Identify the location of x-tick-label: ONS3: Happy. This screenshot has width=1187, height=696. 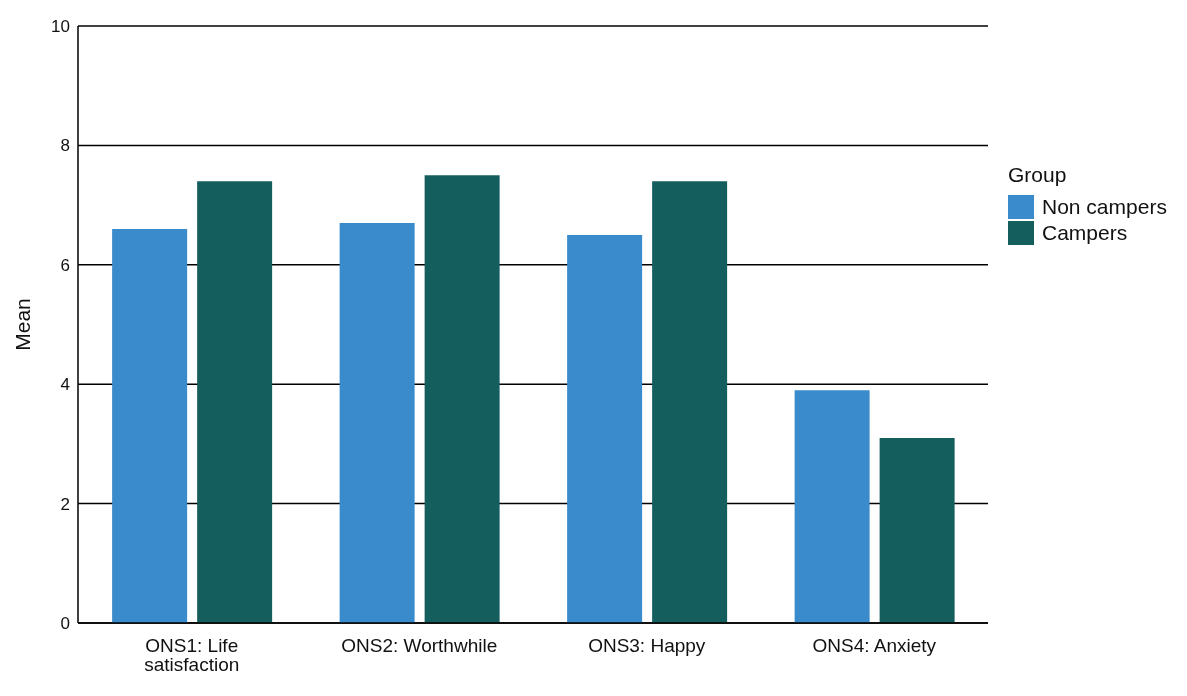
(647, 646).